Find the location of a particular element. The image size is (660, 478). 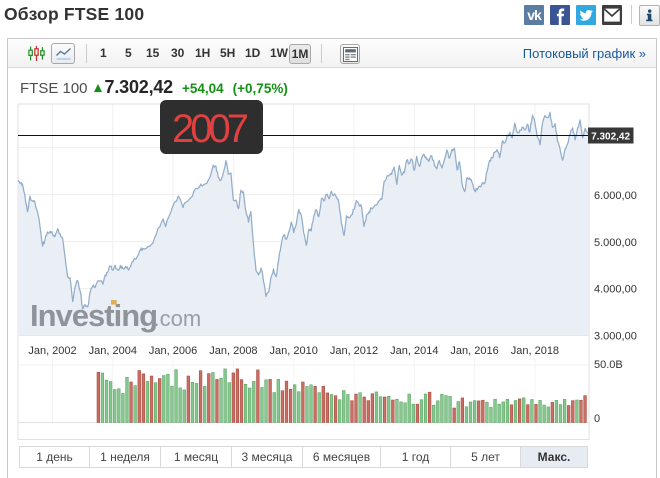

svg-text: Jan, 2014 is located at coordinates (414, 351).